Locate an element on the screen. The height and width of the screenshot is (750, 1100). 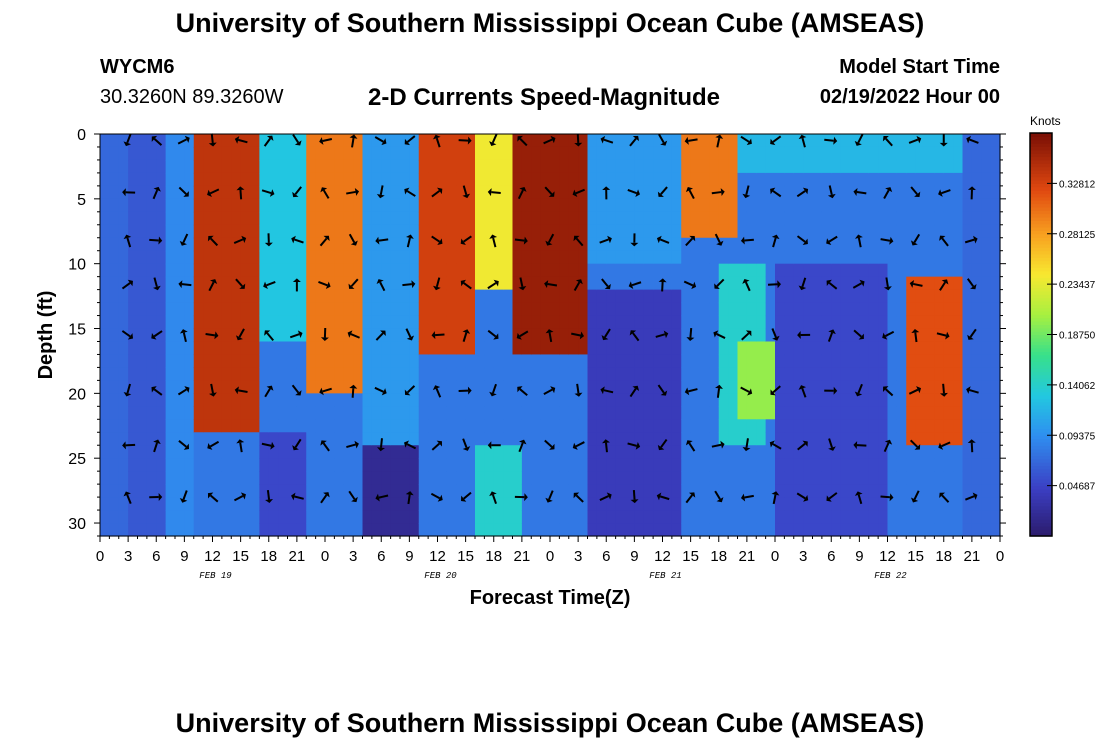
x-tick-label: 0 is located at coordinates (100, 556).